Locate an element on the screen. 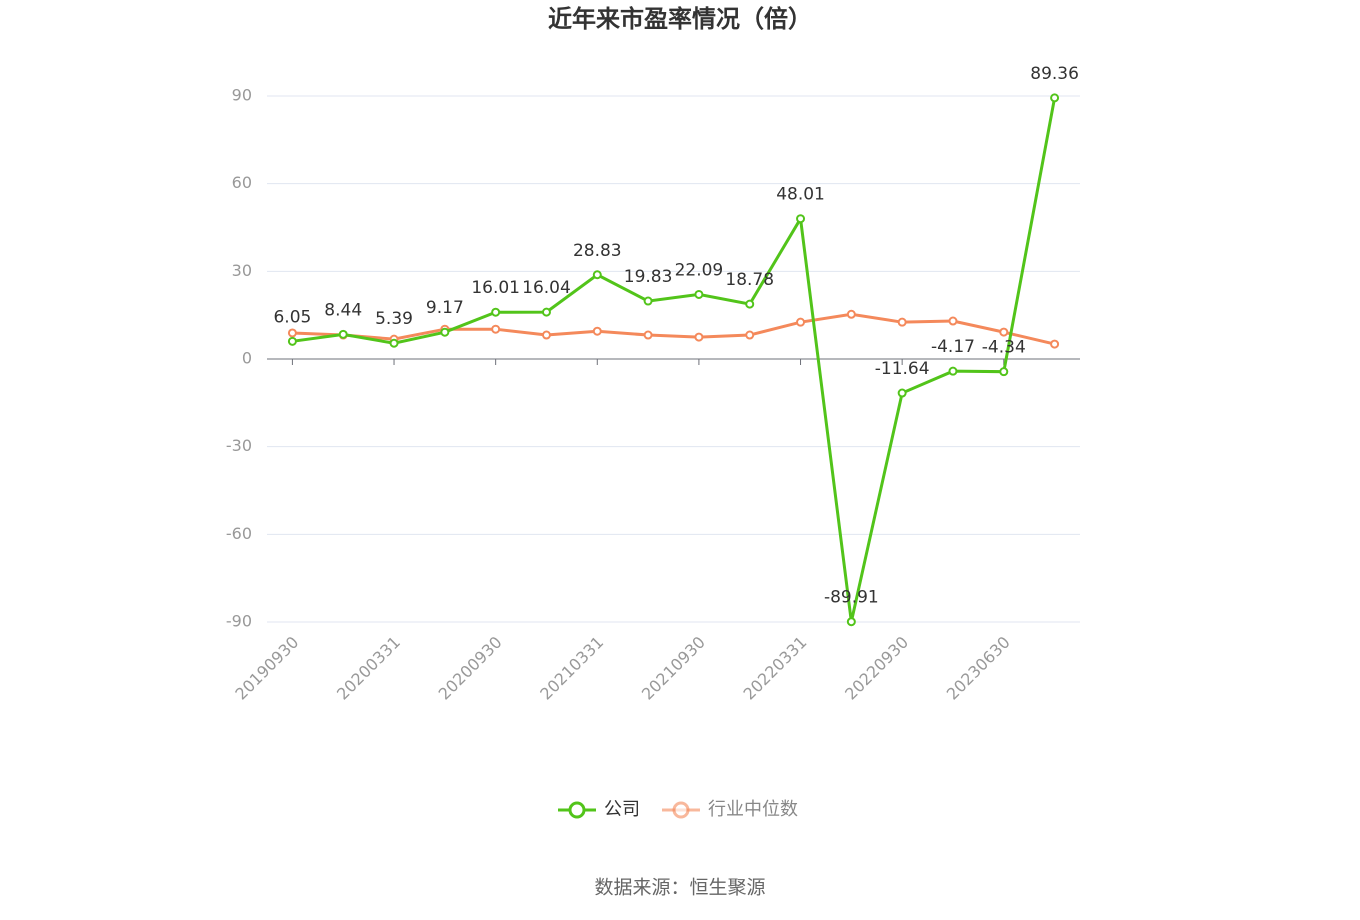 This screenshot has width=1360, height=920. data-label: 19.83 is located at coordinates (648, 277).